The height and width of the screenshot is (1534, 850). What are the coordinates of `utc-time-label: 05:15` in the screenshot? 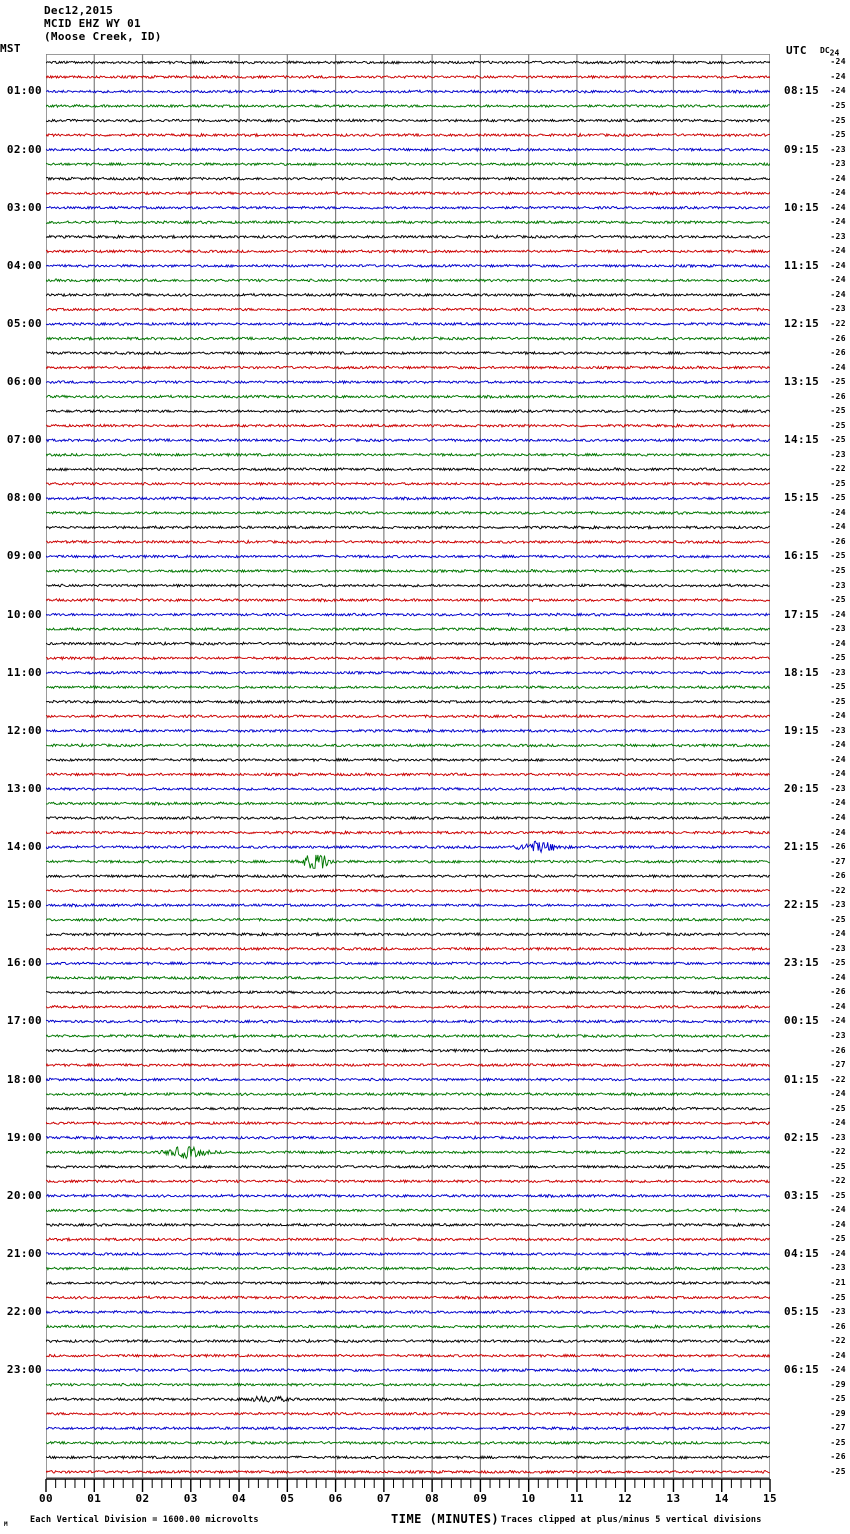 It's located at (802, 1312).